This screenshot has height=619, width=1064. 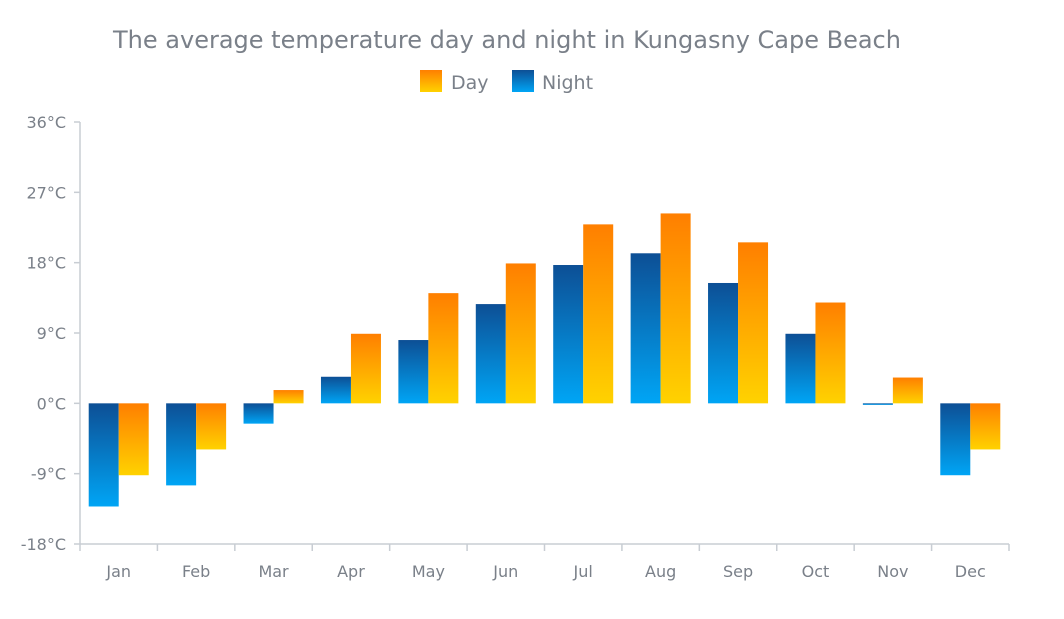 I want to click on bar-night-jun, so click(x=490, y=354).